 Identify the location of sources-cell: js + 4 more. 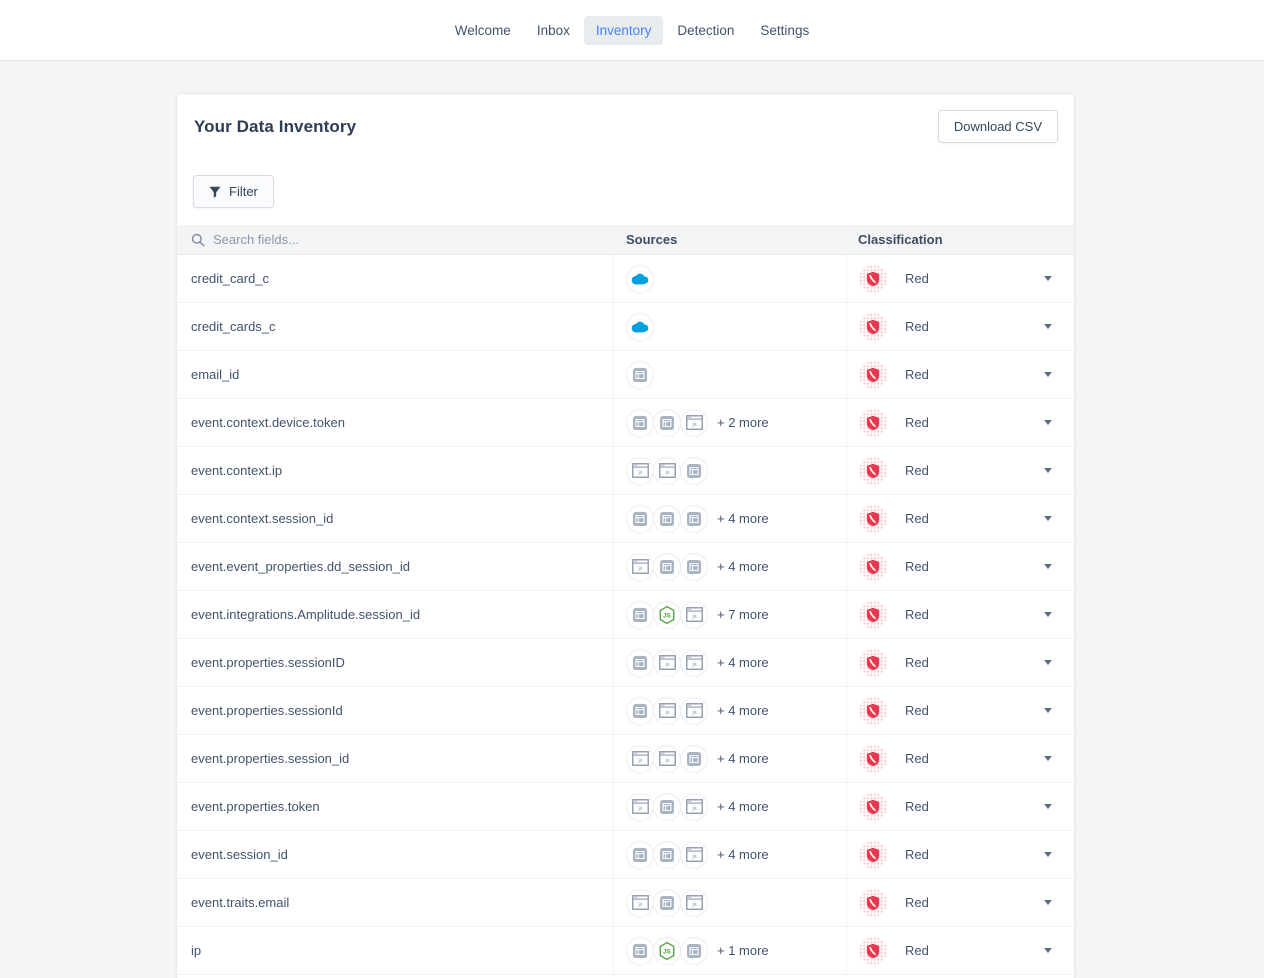
(729, 566).